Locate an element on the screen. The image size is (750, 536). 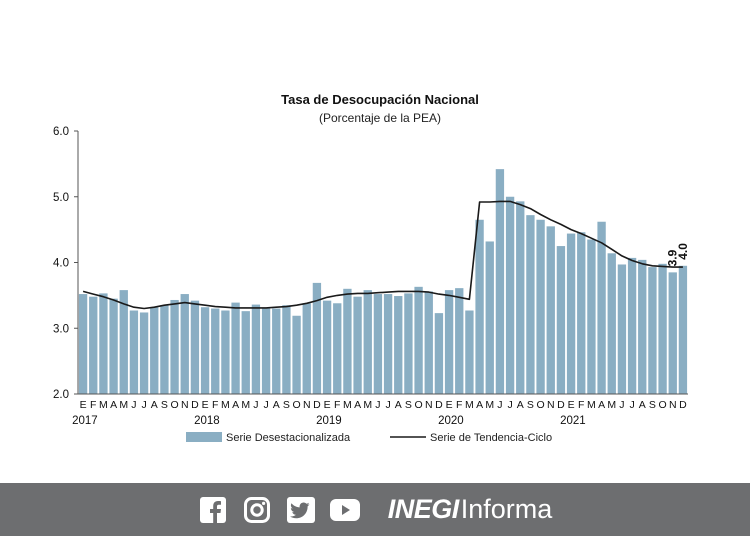
instagram-icon is located at coordinates (257, 510).